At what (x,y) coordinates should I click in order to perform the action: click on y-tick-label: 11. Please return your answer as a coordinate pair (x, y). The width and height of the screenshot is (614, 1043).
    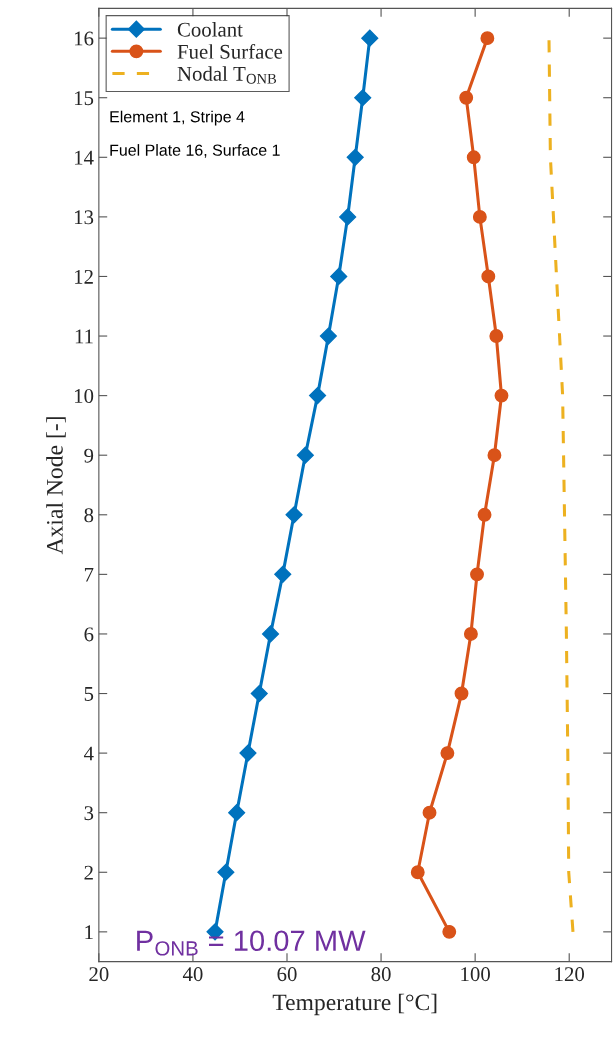
    Looking at the image, I should click on (84, 336).